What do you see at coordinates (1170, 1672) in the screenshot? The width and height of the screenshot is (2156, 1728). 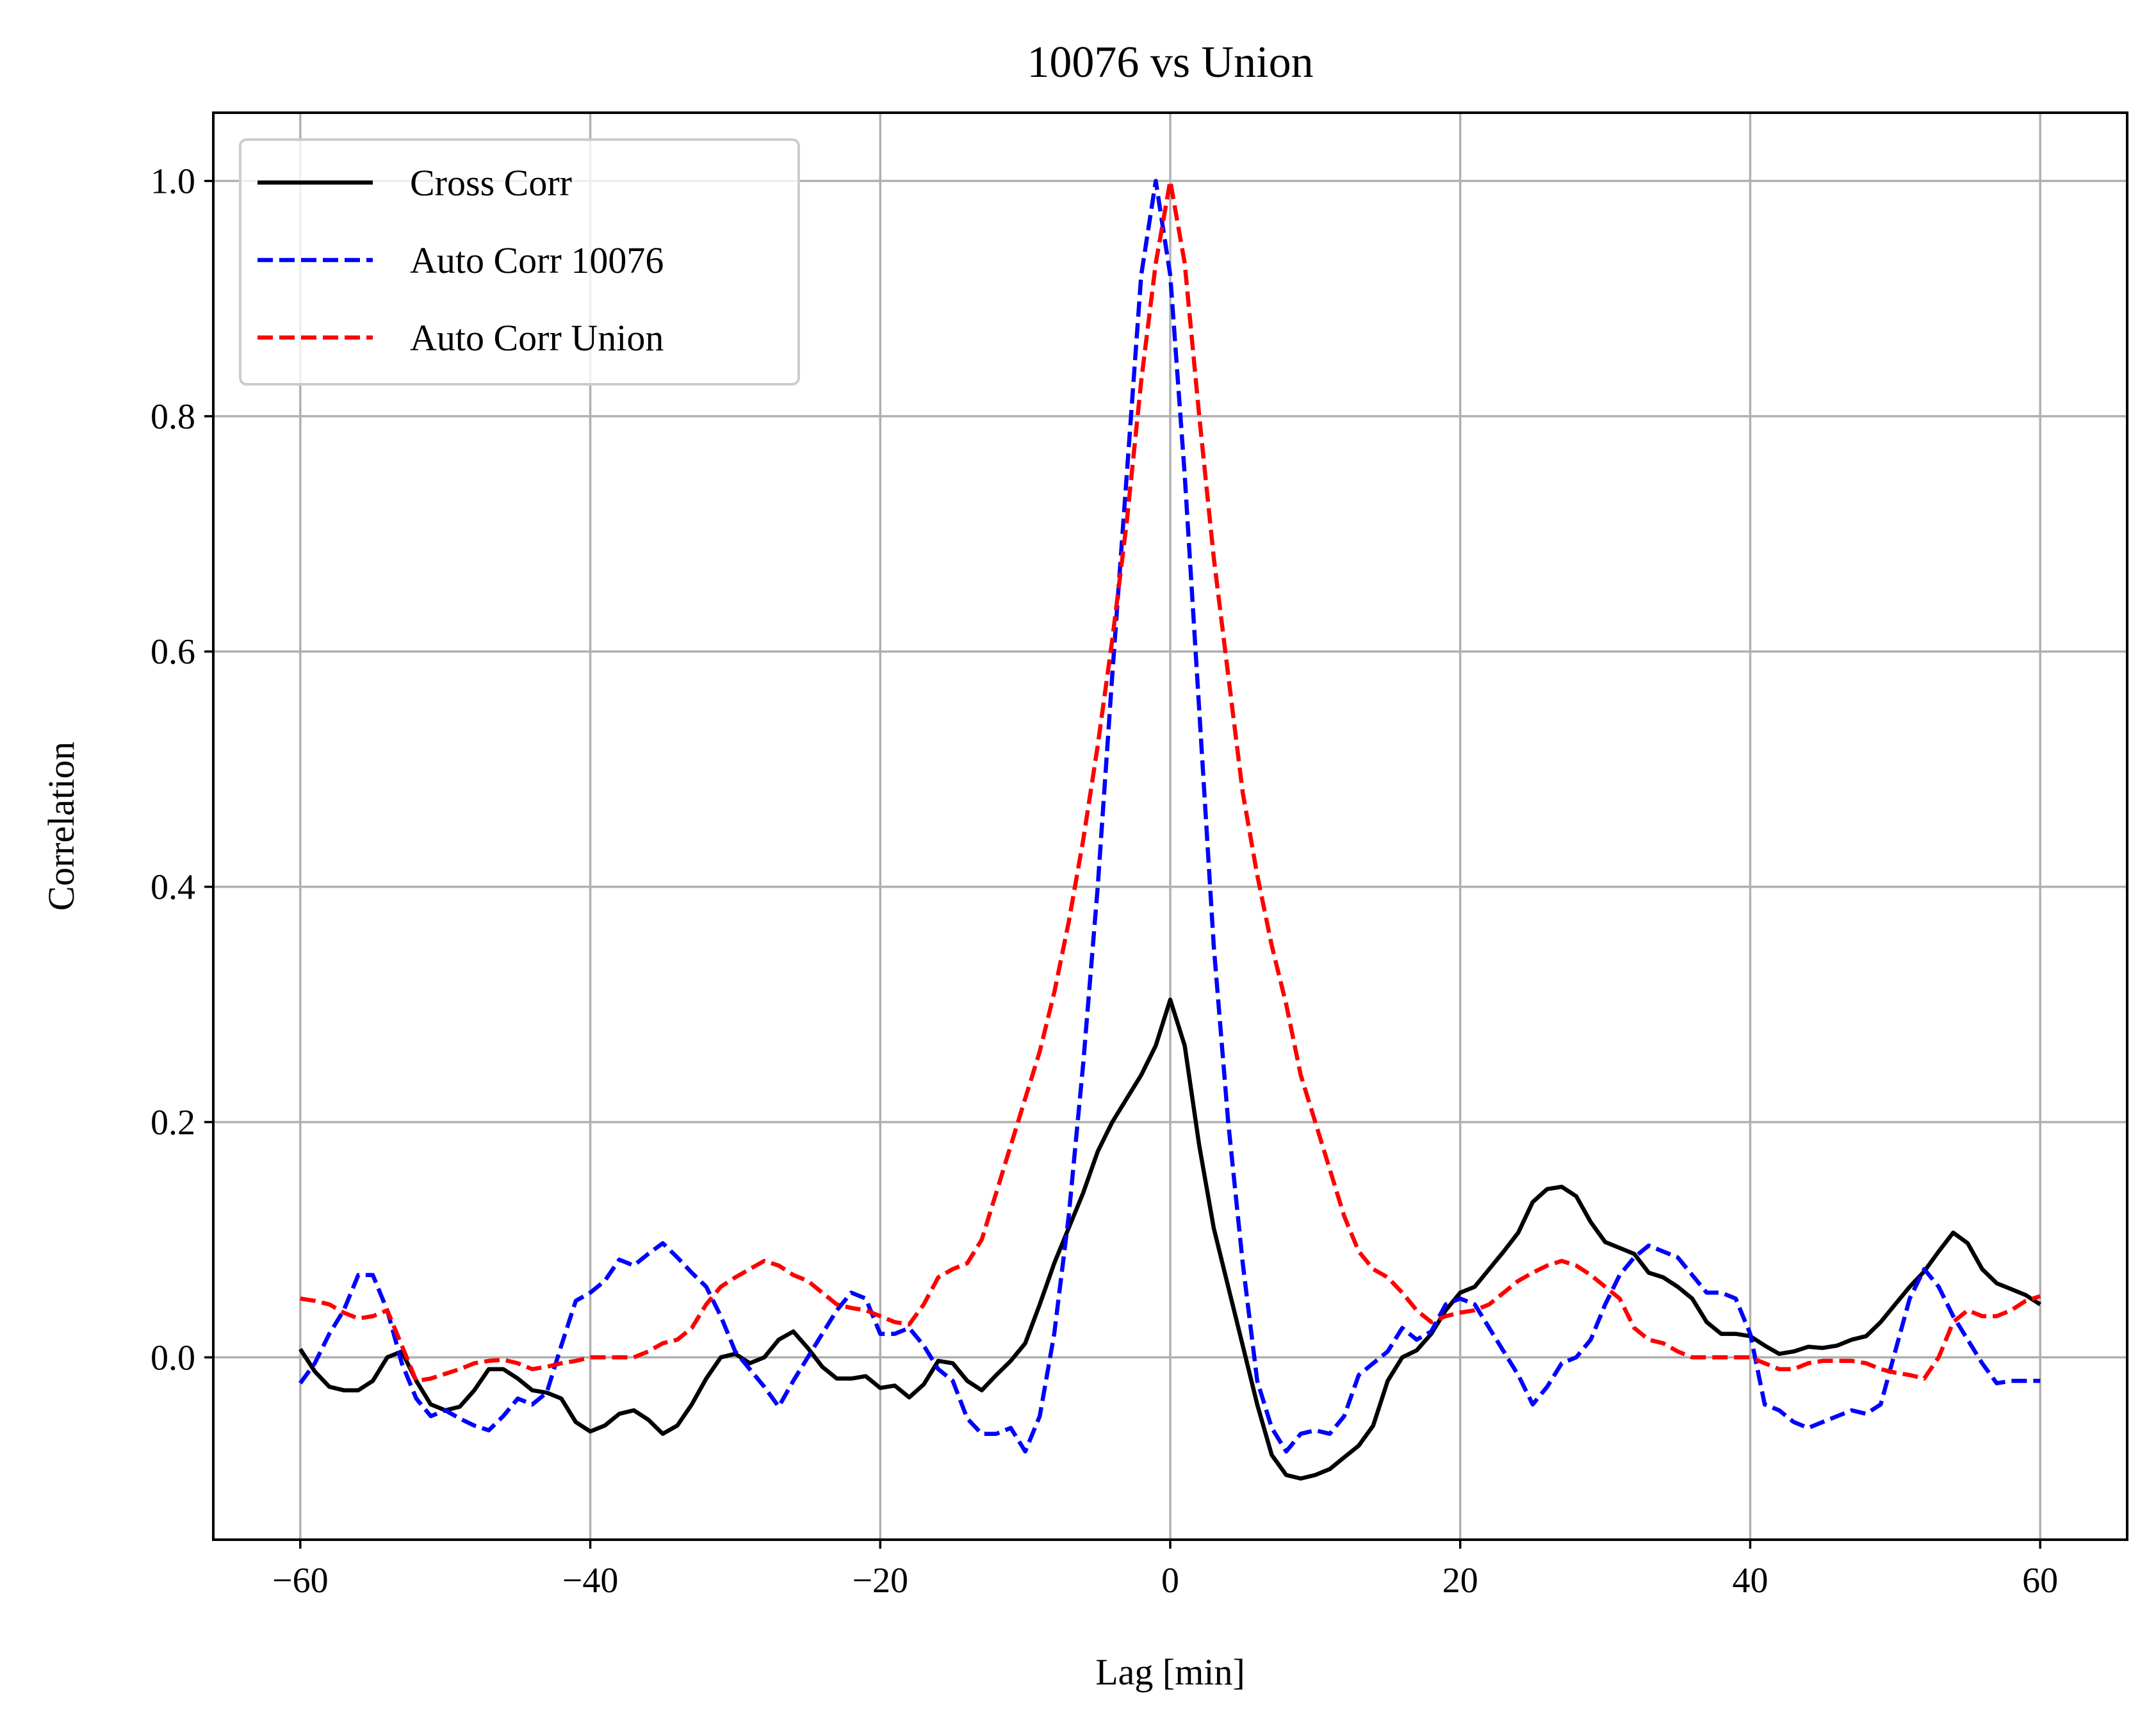 I see `x-axis-label: Lag [min]` at bounding box center [1170, 1672].